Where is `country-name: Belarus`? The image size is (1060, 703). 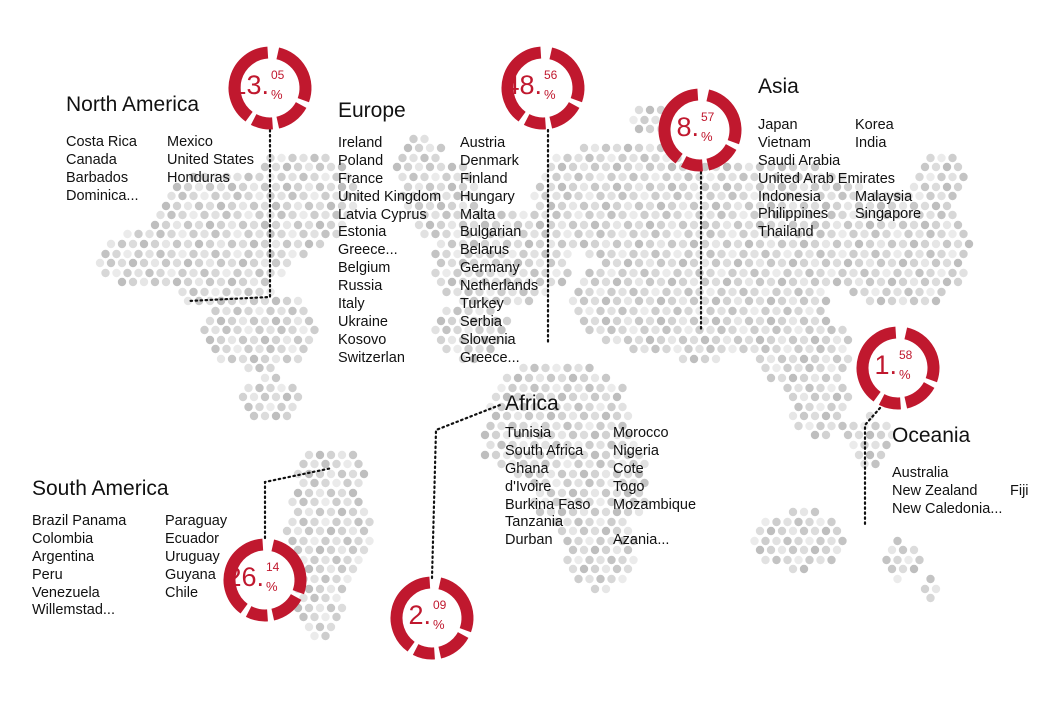
country-name: Belarus is located at coordinates (485, 250).